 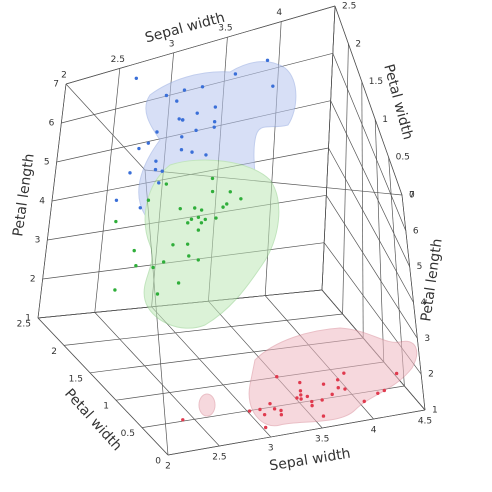 I want to click on axis-title: Petal length, so click(x=23, y=194).